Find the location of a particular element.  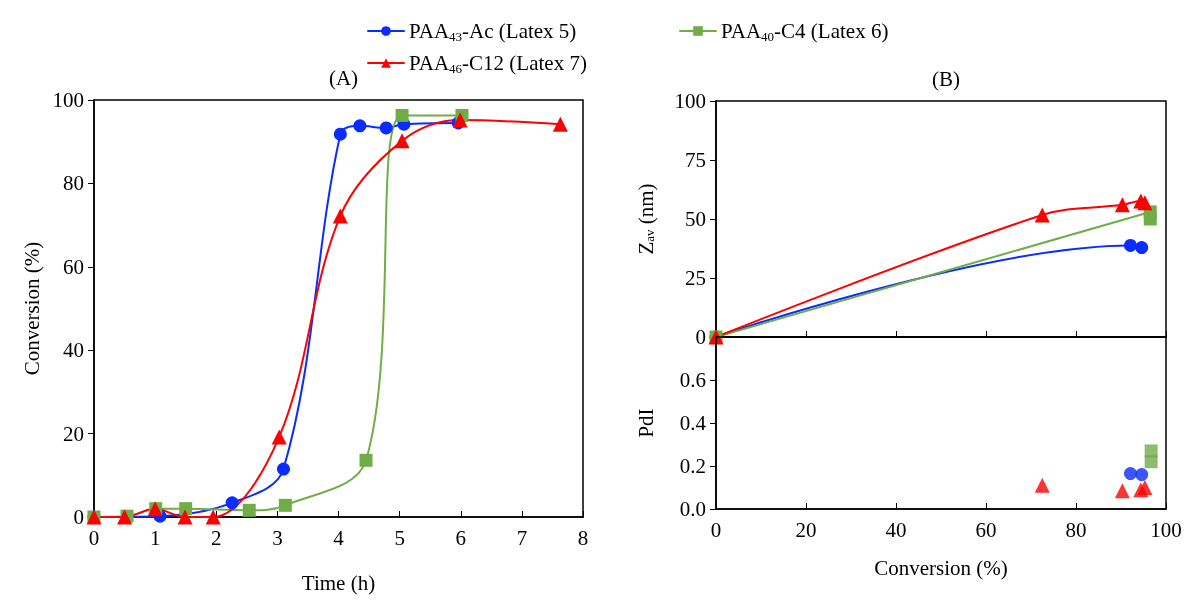

x-tick-label: 5 is located at coordinates (399, 537).